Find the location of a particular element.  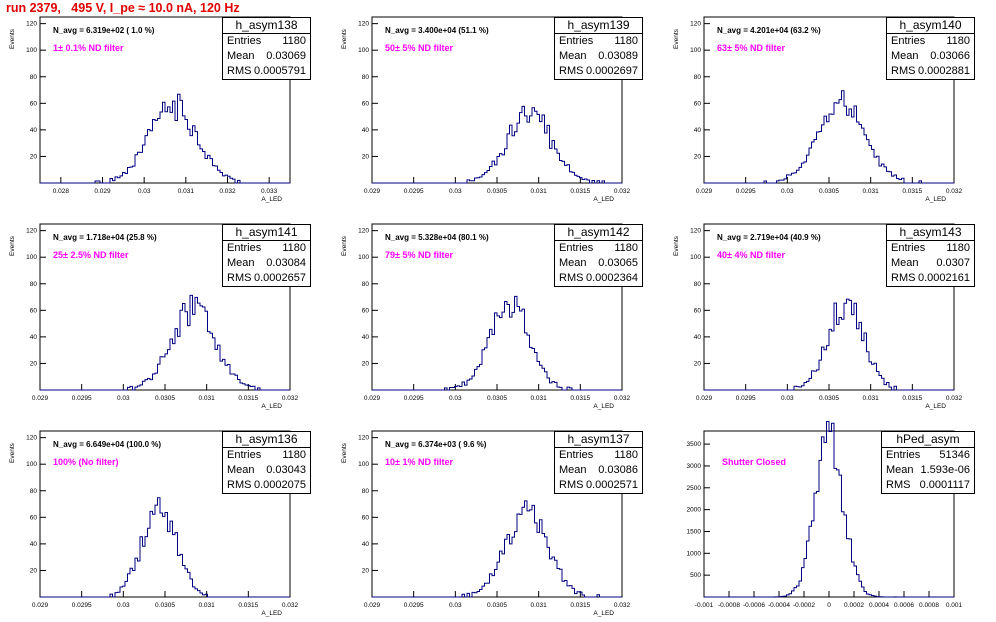

stat-mean: 0.03066 is located at coordinates (950, 56).